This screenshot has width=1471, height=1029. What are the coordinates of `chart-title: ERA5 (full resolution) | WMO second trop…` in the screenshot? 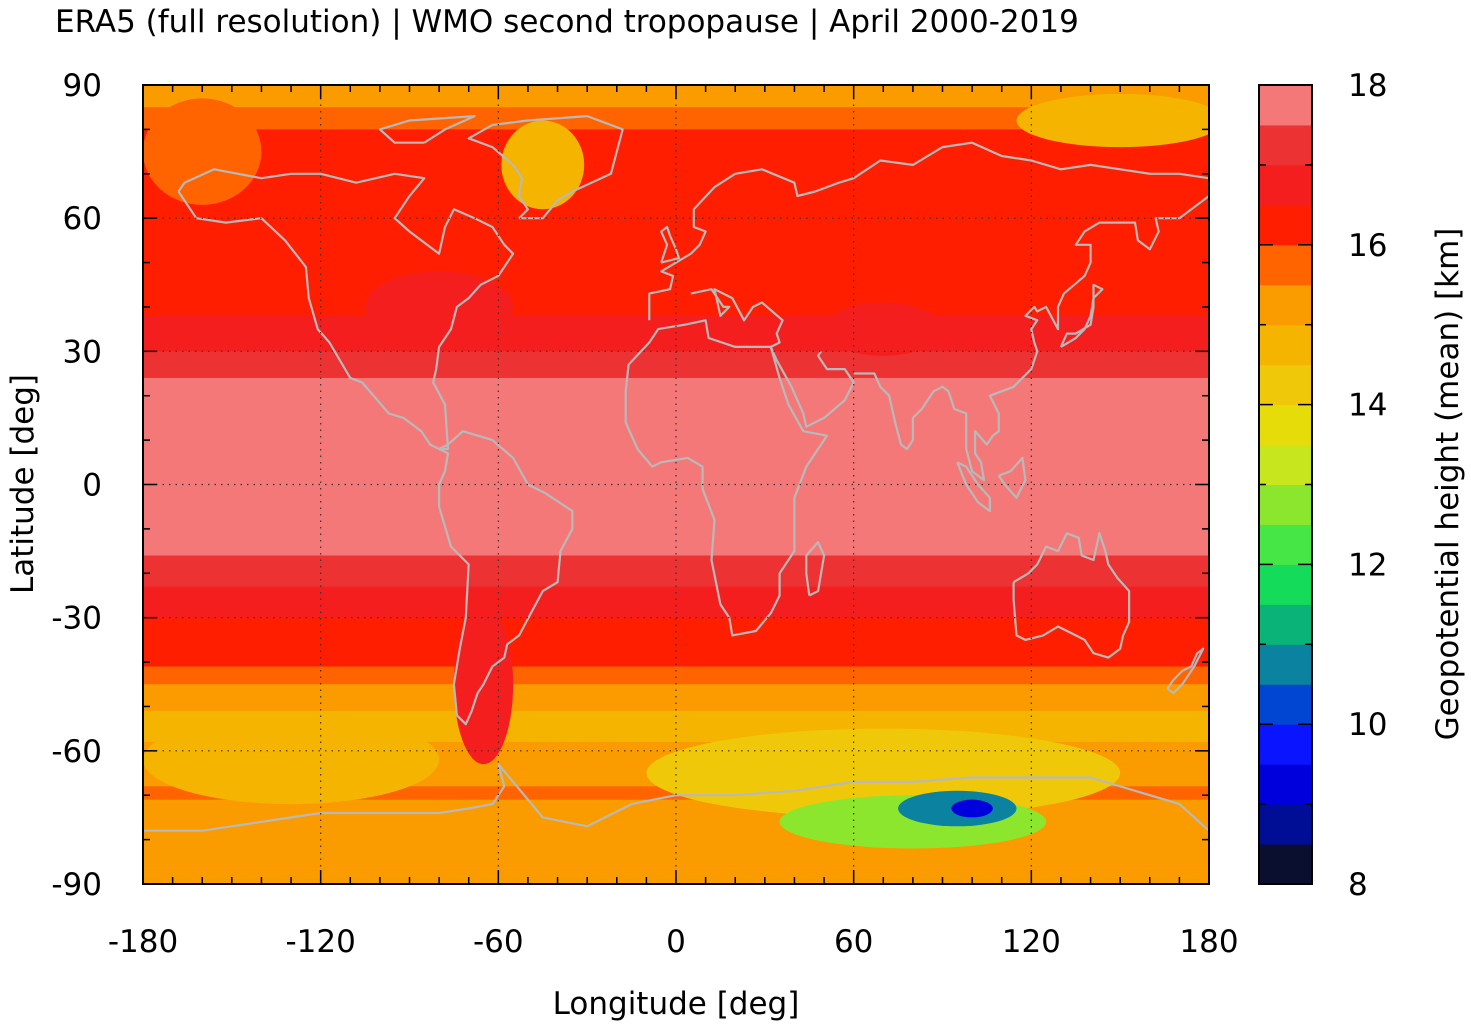 It's located at (567, 22).